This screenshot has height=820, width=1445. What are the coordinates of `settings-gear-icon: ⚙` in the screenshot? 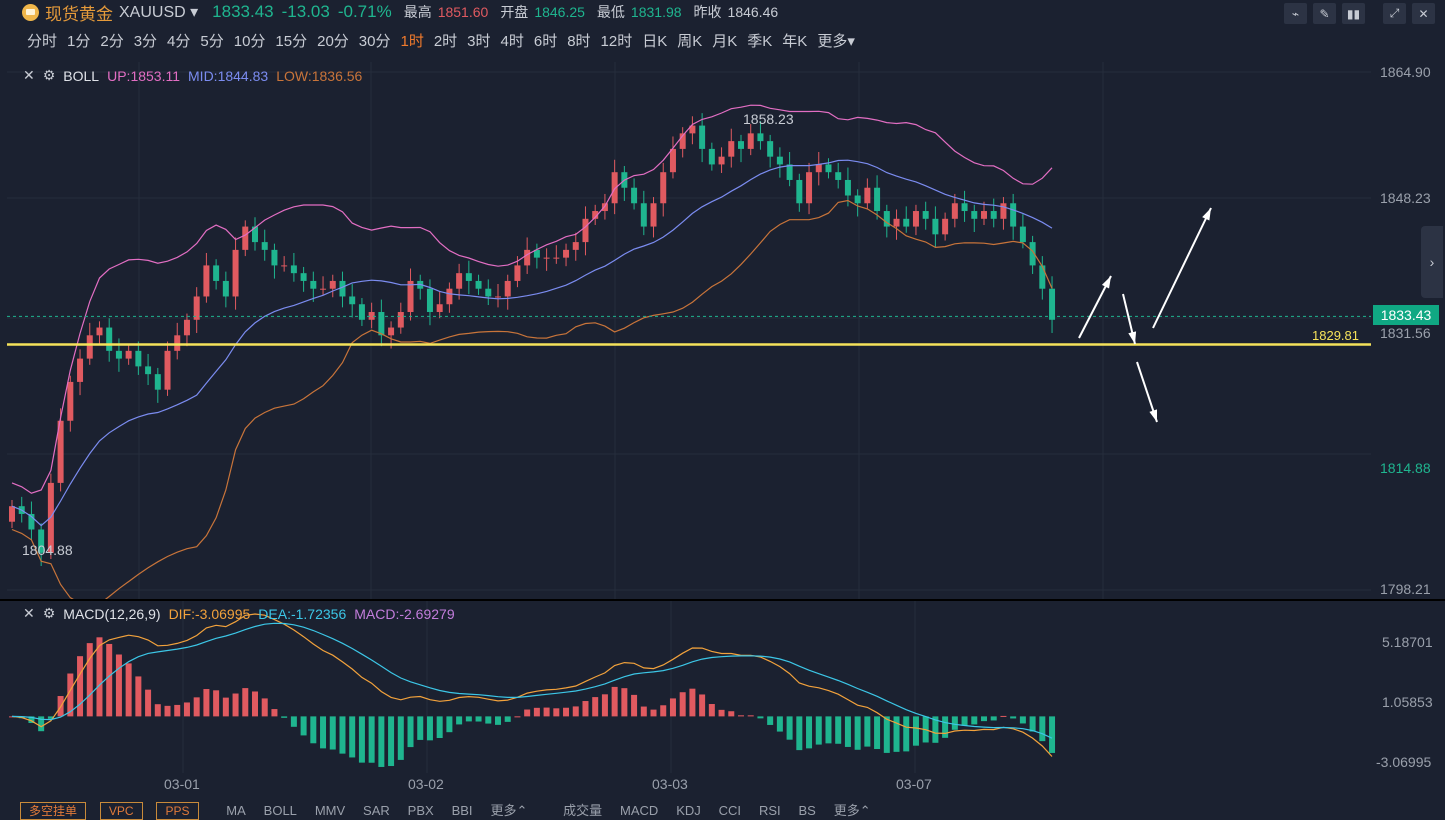 It's located at (49, 75).